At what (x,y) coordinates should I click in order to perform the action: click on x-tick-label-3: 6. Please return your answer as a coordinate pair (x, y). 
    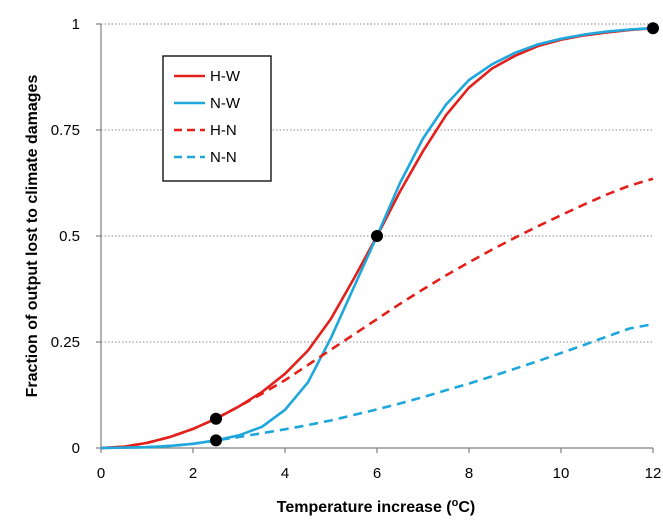
    Looking at the image, I should click on (377, 473).